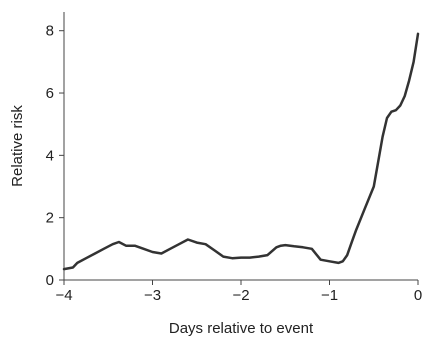 The width and height of the screenshot is (424, 343). Describe the element at coordinates (240, 295) in the screenshot. I see `x-tick-label: −2` at that location.